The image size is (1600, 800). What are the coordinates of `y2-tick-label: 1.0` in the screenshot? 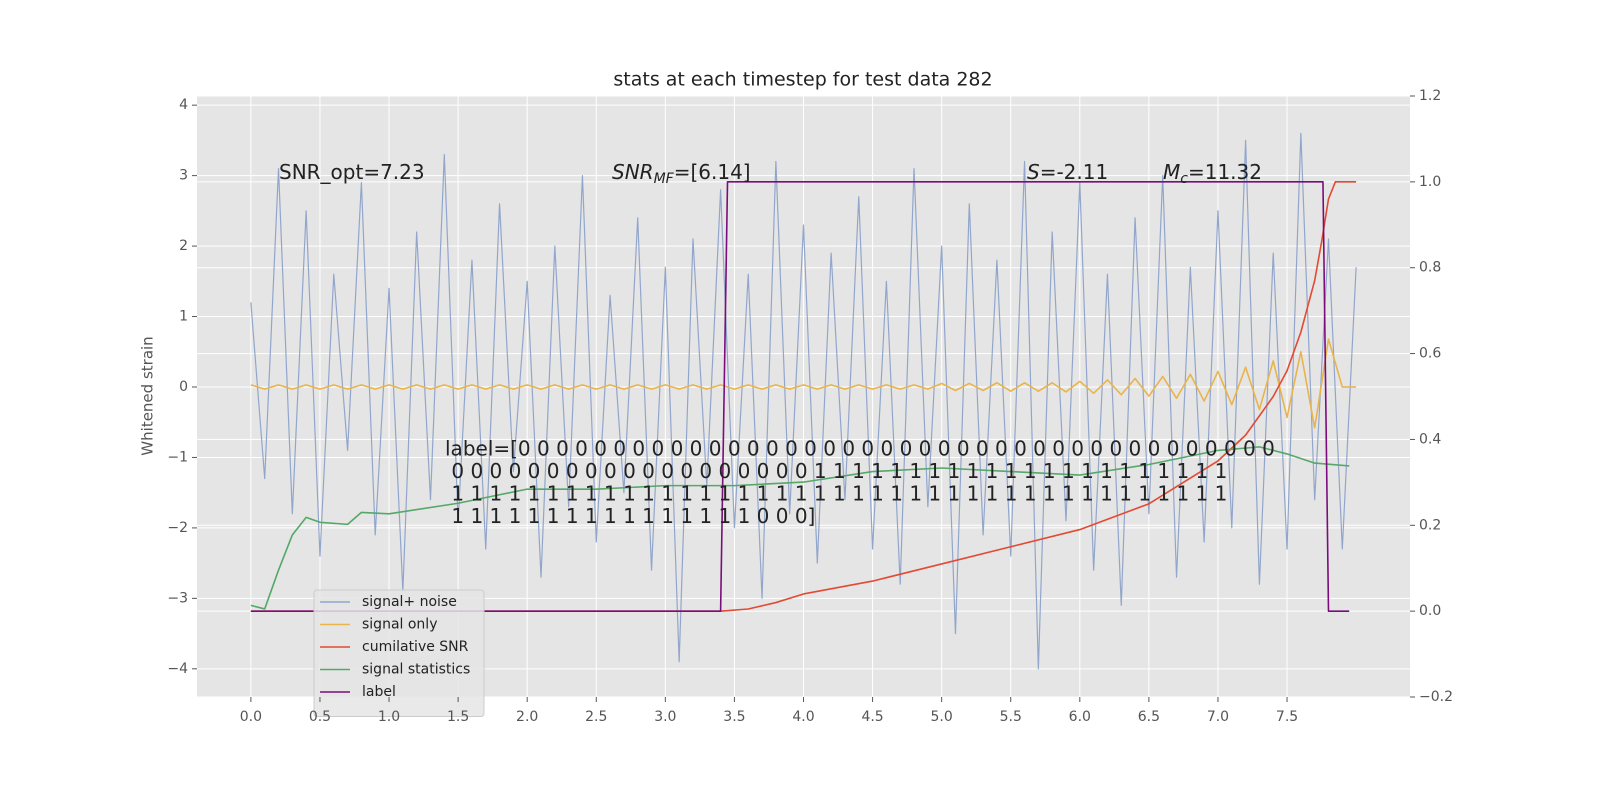 It's located at (1430, 182).